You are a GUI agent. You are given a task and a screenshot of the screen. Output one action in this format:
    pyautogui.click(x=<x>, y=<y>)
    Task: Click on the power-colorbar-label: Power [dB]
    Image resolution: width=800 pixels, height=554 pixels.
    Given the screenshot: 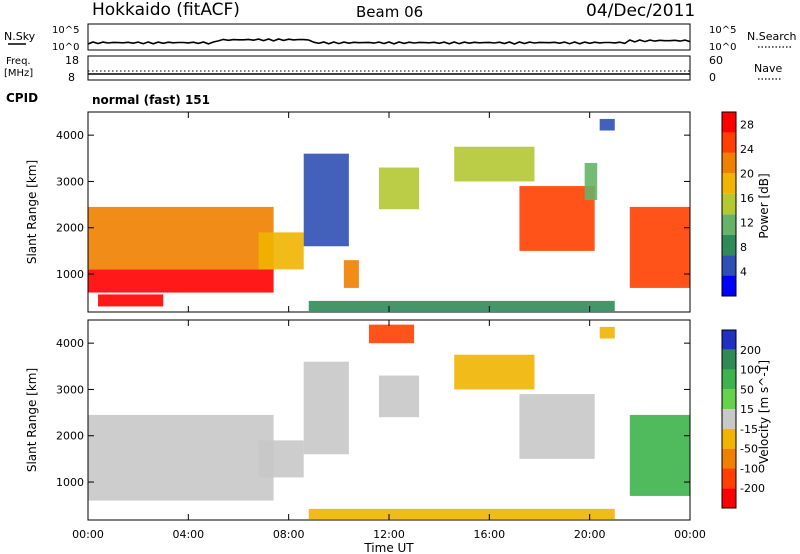 What is the action you would take?
    pyautogui.click(x=764, y=205)
    